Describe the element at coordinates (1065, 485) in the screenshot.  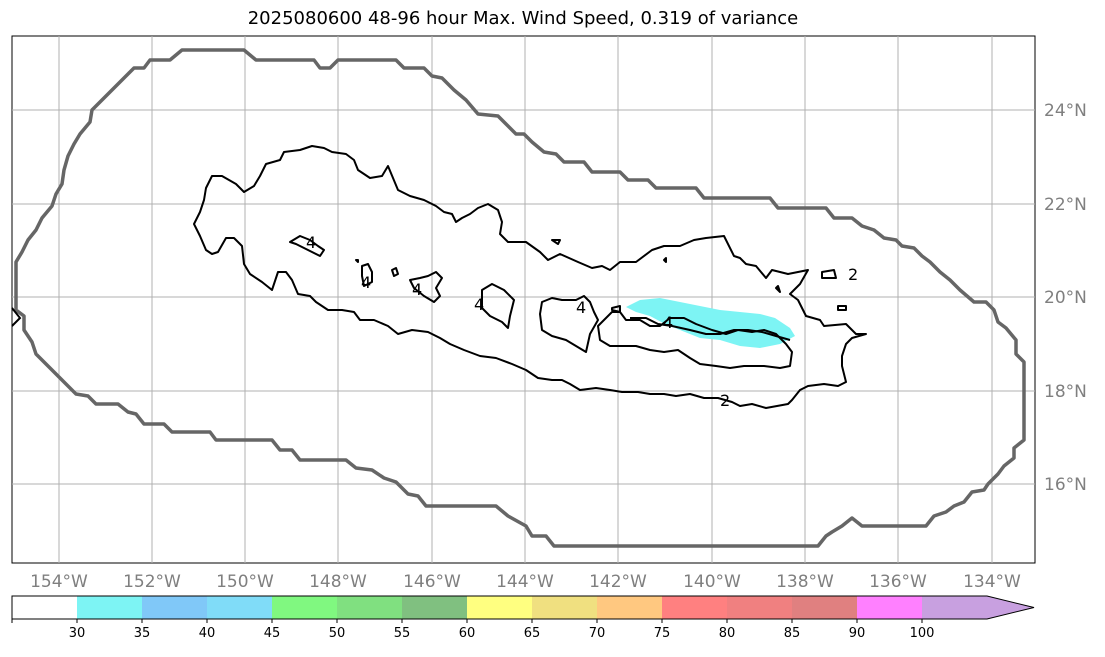
I see `lat-tick-label: 16°N` at that location.